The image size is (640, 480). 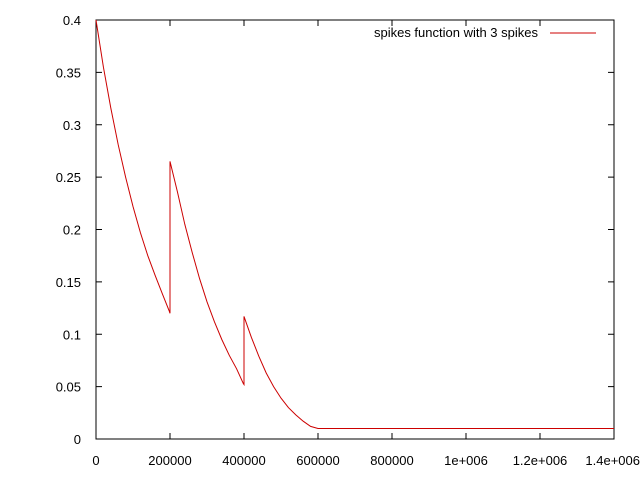 I want to click on y-tick-label: 0.15, so click(x=68, y=282).